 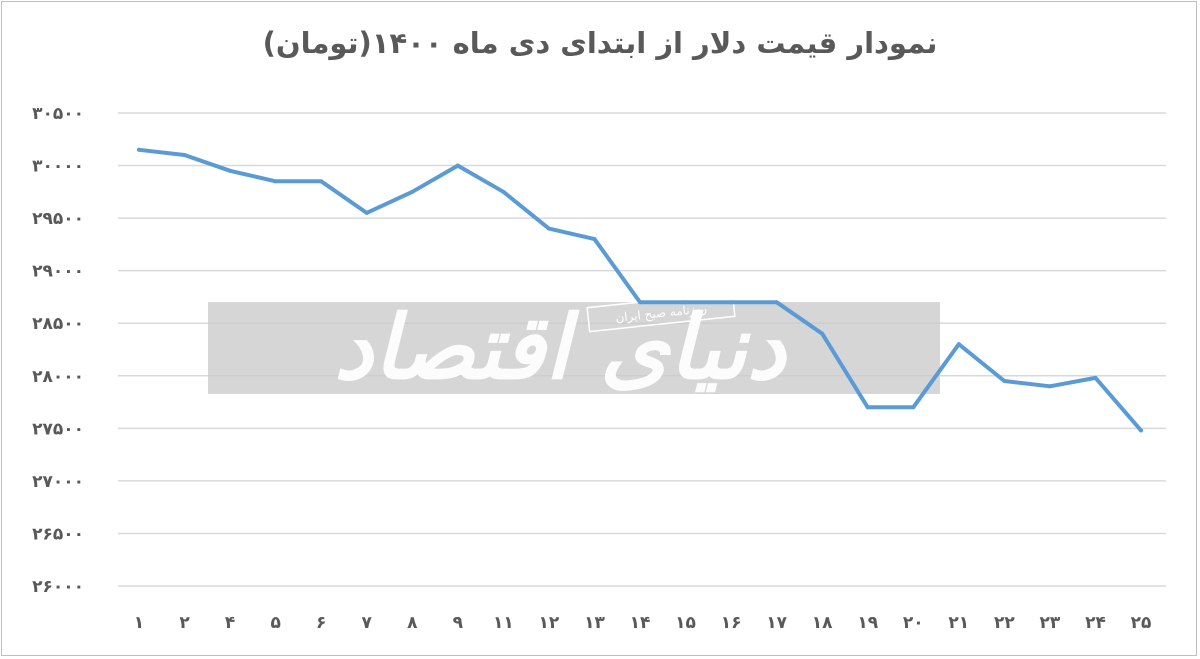 I want to click on x-tick-label: ۲۲, so click(x=1004, y=623).